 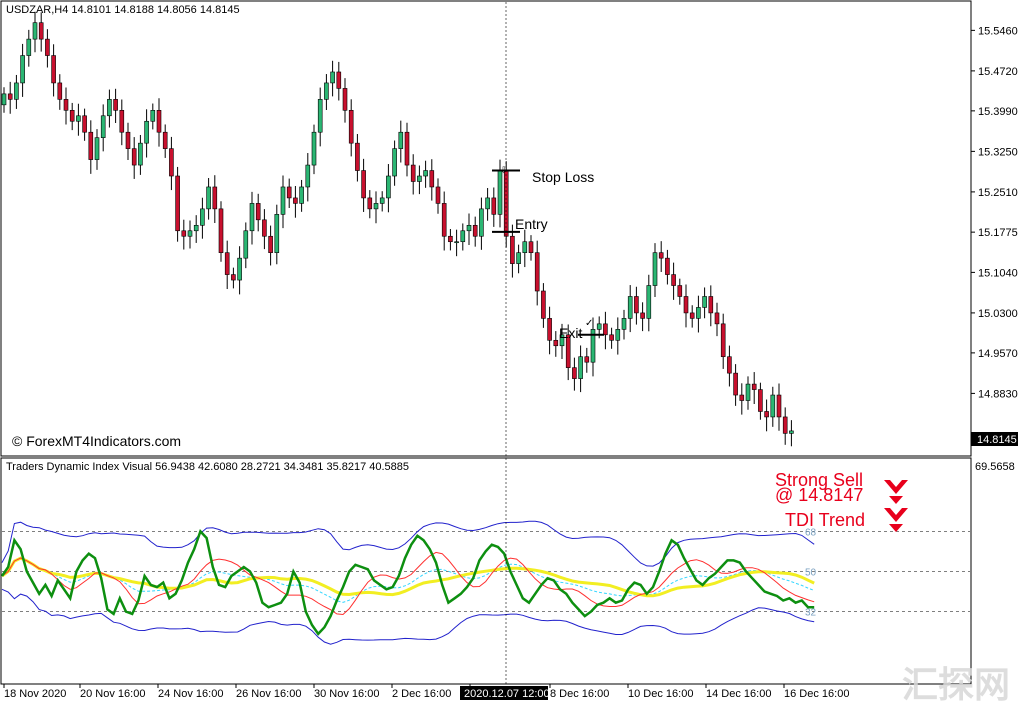 What do you see at coordinates (998, 233) in the screenshot?
I see `price-tick-label: 15.1775` at bounding box center [998, 233].